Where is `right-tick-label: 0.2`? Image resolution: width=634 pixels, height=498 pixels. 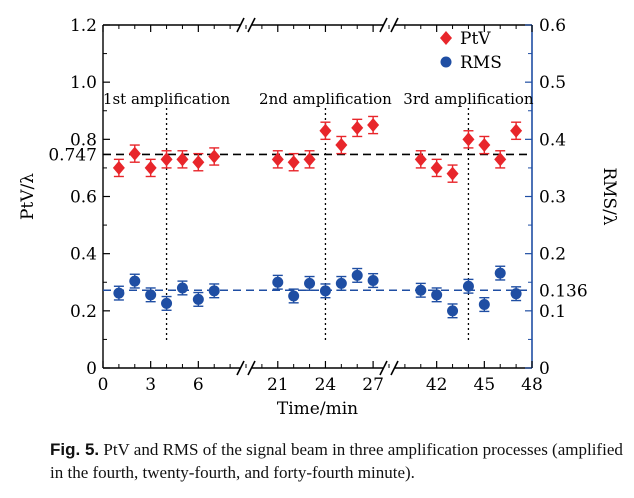 right-tick-label: 0.2 is located at coordinates (552, 255).